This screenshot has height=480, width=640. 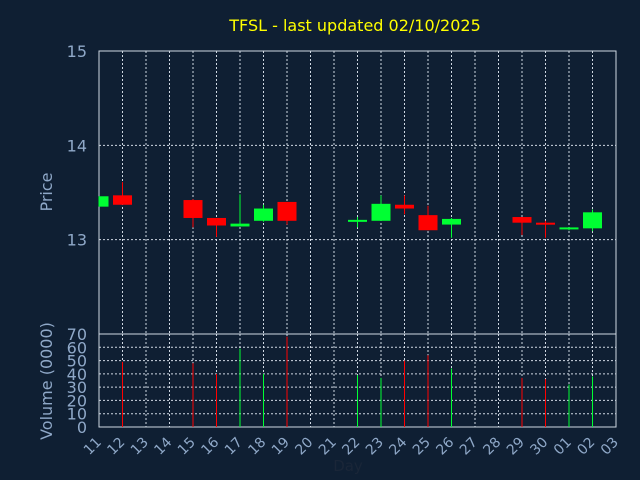 I want to click on price-tick-label: 14, so click(x=77, y=145).